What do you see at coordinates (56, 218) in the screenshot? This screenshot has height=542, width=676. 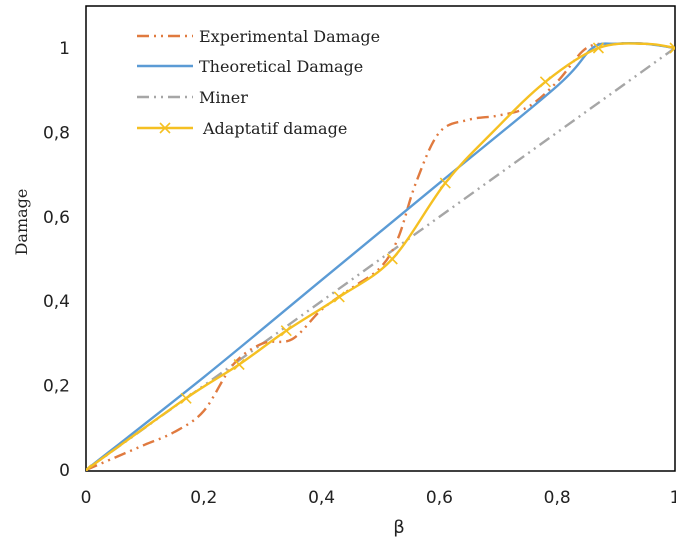 I see `y-tick-label: 0,6` at bounding box center [56, 218].